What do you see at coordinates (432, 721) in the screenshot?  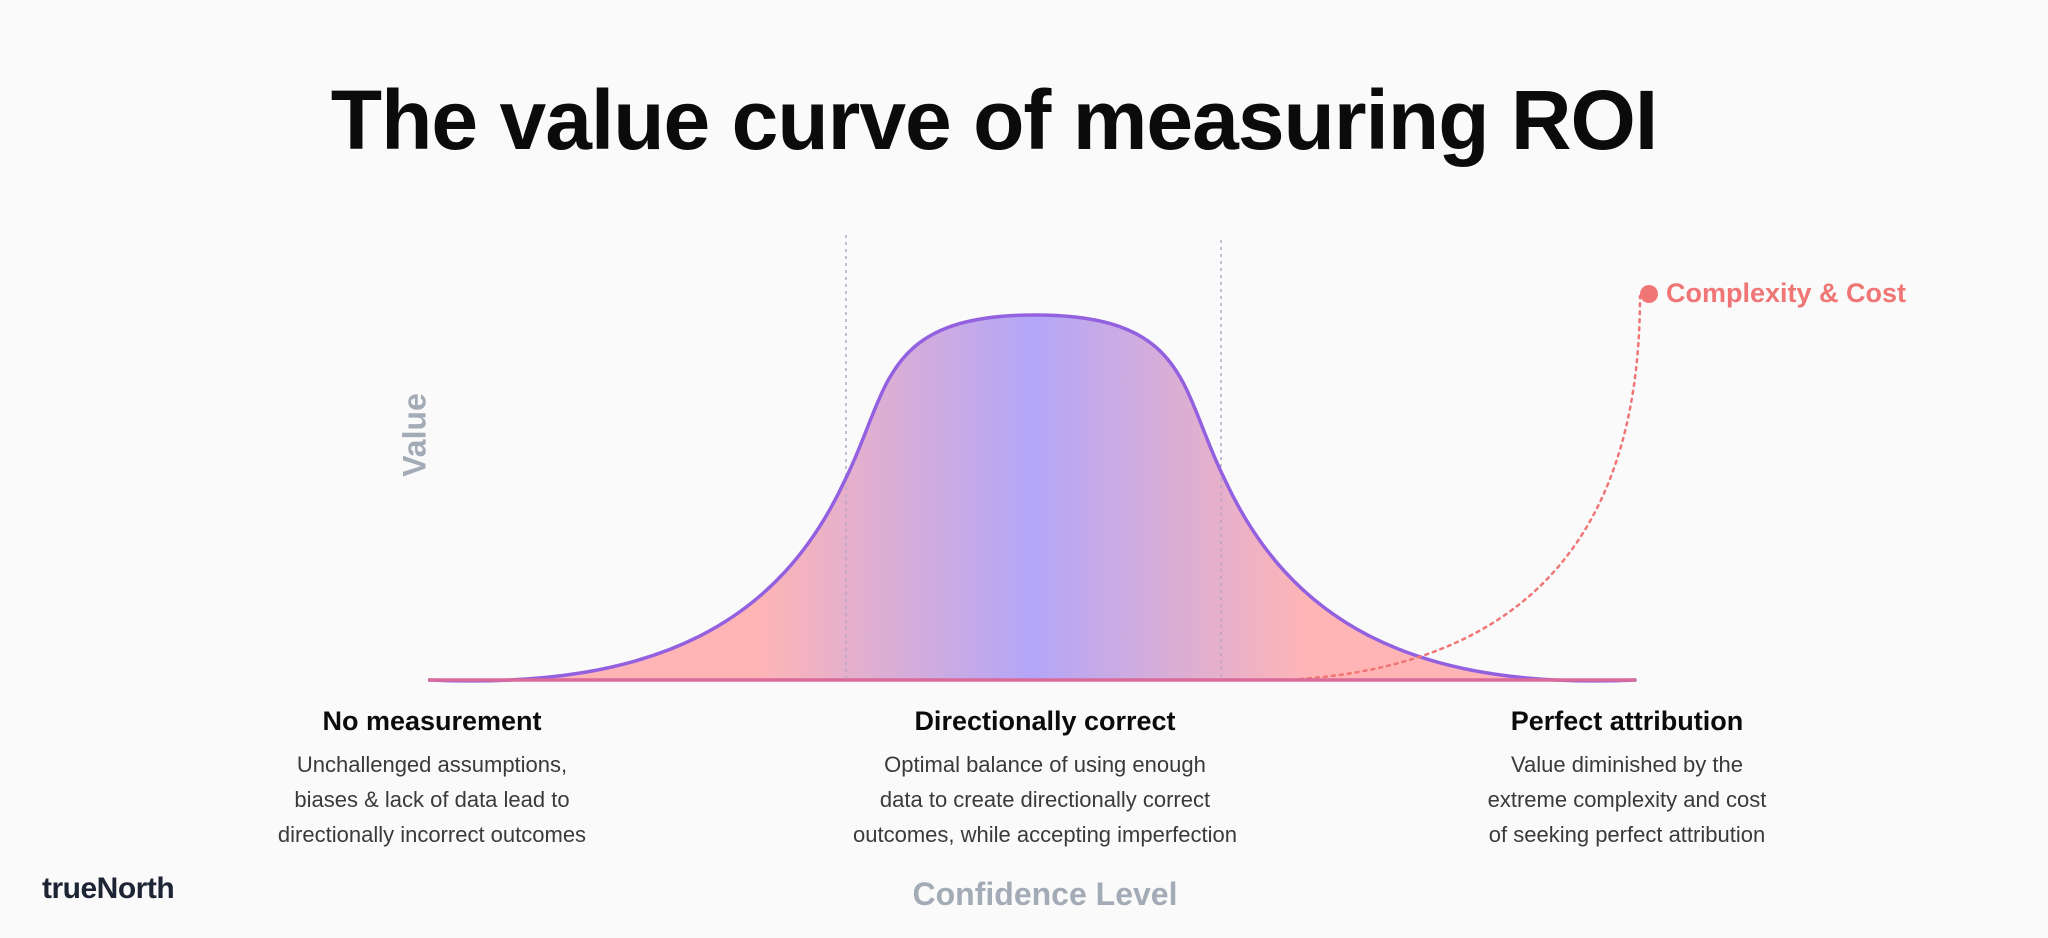 I see `zone-title: No measurement` at bounding box center [432, 721].